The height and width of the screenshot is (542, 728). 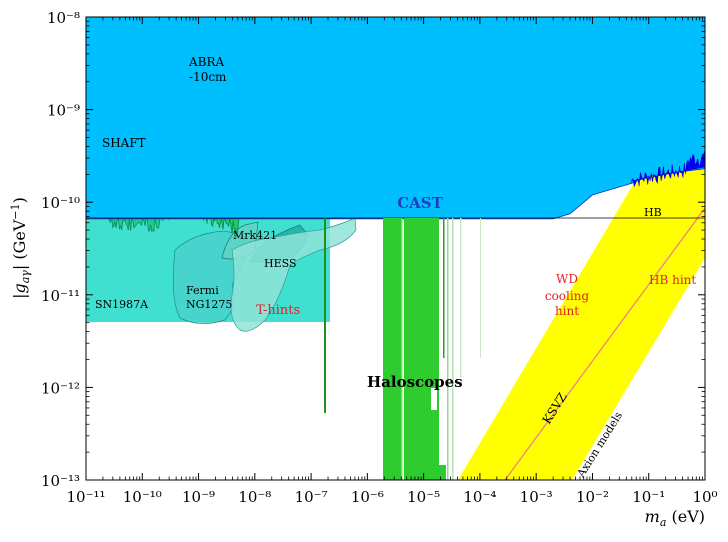 What do you see at coordinates (60, 388) in the screenshot?
I see `y-tick-label: 10⁻¹²` at bounding box center [60, 388].